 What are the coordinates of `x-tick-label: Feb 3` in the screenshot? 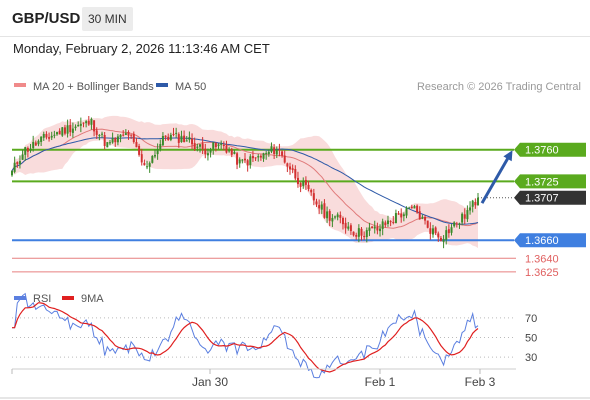 It's located at (480, 382).